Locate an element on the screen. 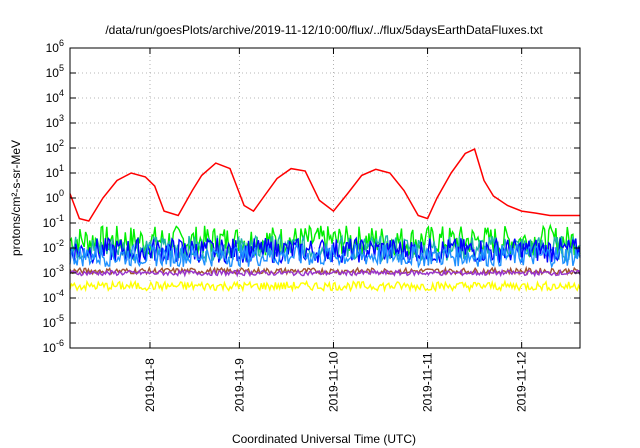  x-tick-label: 2019-11-12 is located at coordinates (522, 381).